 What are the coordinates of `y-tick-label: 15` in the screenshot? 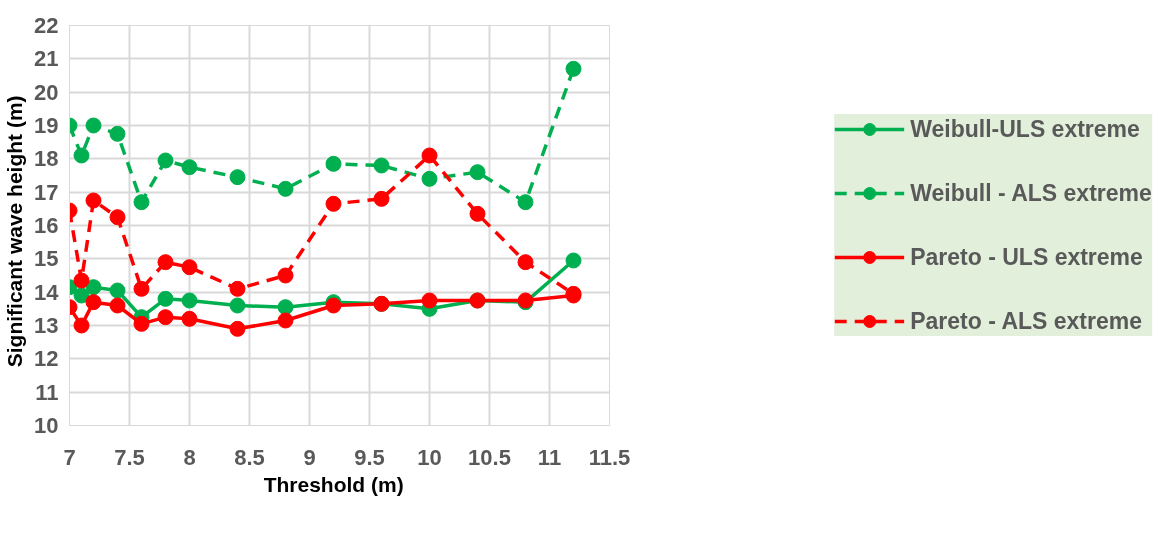 It's located at (46, 259).